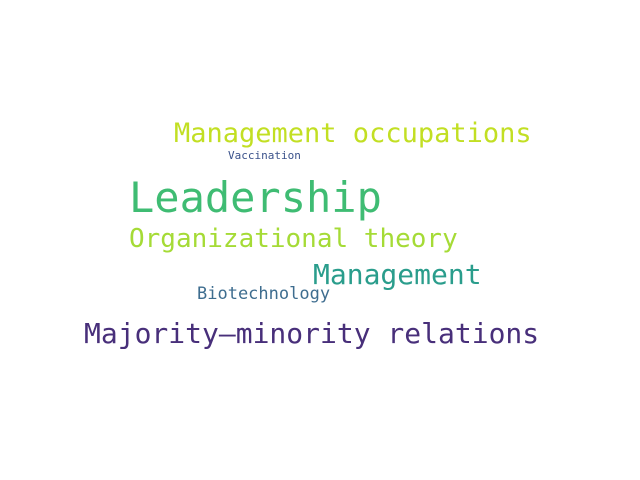 This screenshot has width=640, height=480. Describe the element at coordinates (255, 197) in the screenshot. I see `word-leadership: Leadership` at that location.